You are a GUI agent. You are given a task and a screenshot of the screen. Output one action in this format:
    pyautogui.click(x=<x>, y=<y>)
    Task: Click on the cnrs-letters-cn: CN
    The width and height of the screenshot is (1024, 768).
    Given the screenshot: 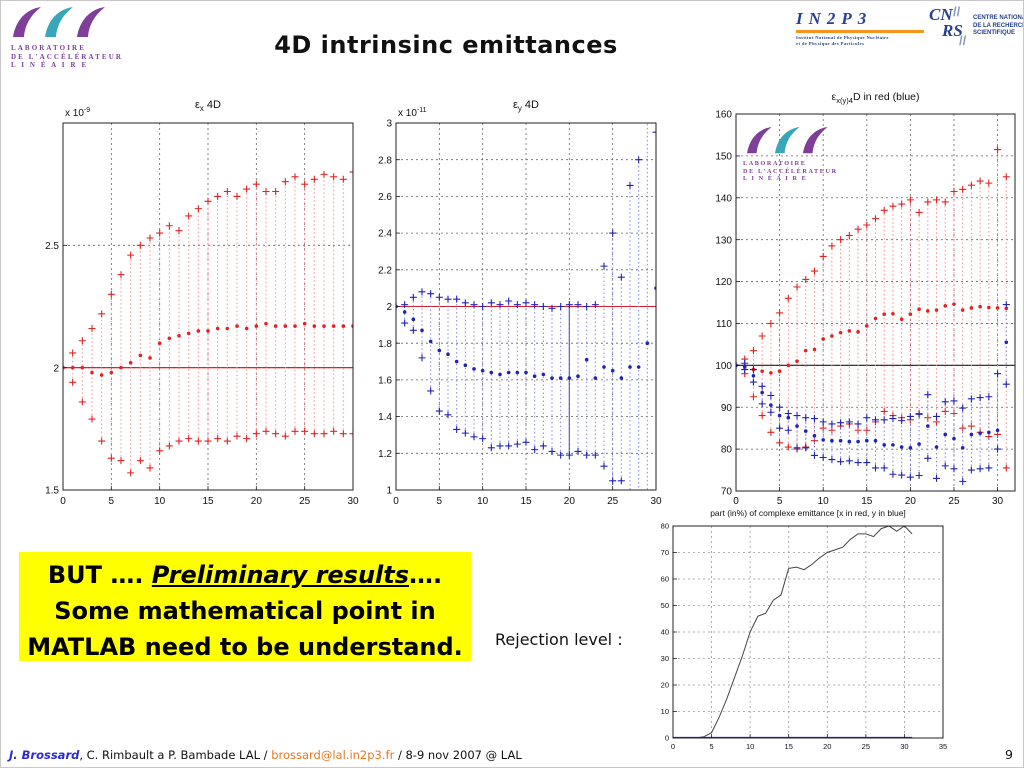 What is the action you would take?
    pyautogui.click(x=941, y=14)
    